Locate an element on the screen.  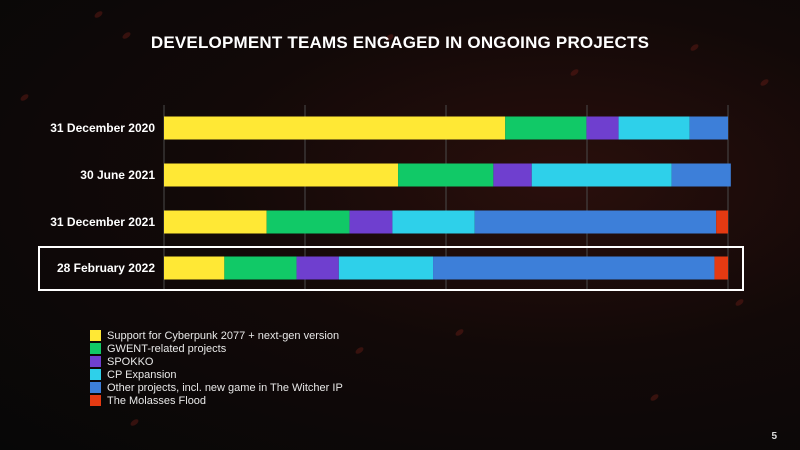
page-number: 5 is located at coordinates (774, 436).